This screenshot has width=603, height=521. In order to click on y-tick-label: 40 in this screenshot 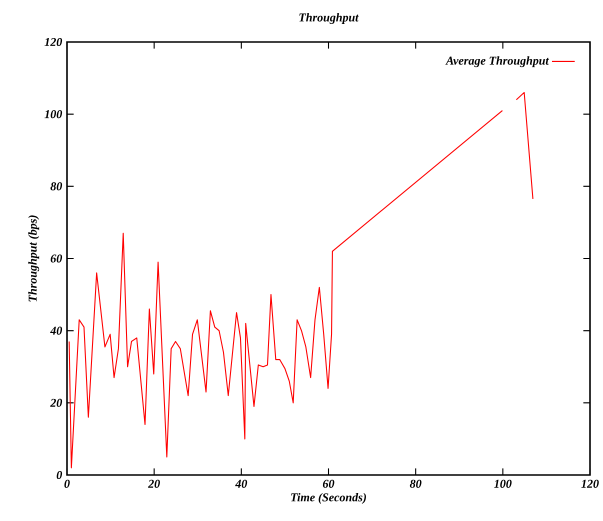, I will do `click(56, 330)`.